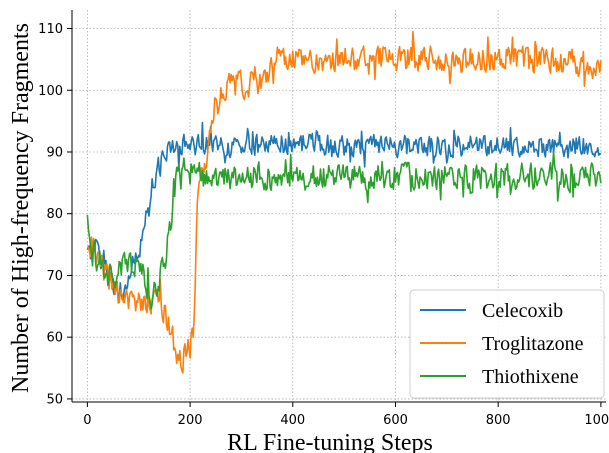 Image resolution: width=609 pixels, height=453 pixels. Describe the element at coordinates (54, 276) in the screenshot. I see `y-tick-label: 70` at that location.